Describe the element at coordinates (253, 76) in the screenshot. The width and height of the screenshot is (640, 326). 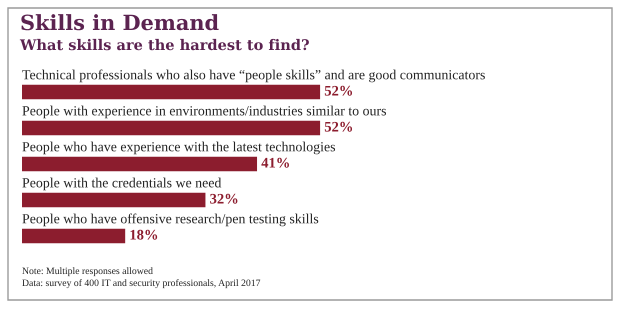
I see `y-tick-label: Technical professionals who also have “people skills” and are good communicators` at that location.